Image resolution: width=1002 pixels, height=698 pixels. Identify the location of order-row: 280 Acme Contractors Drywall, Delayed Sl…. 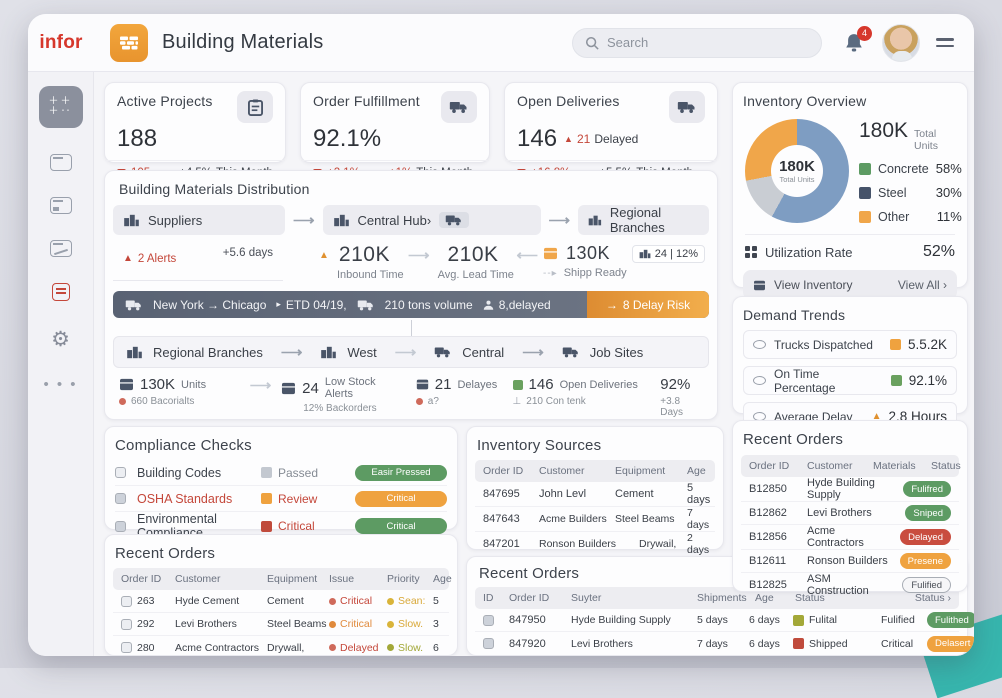
(281, 646).